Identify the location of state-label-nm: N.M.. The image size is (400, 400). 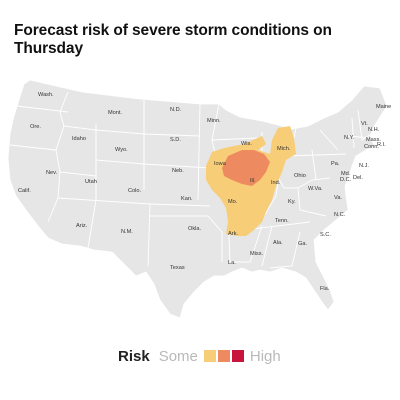
(127, 232).